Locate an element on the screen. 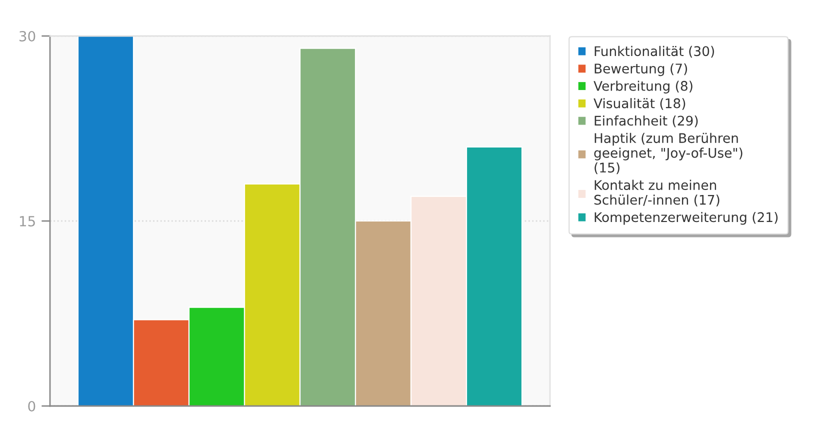  y-tick-label: 0 is located at coordinates (32, 406).